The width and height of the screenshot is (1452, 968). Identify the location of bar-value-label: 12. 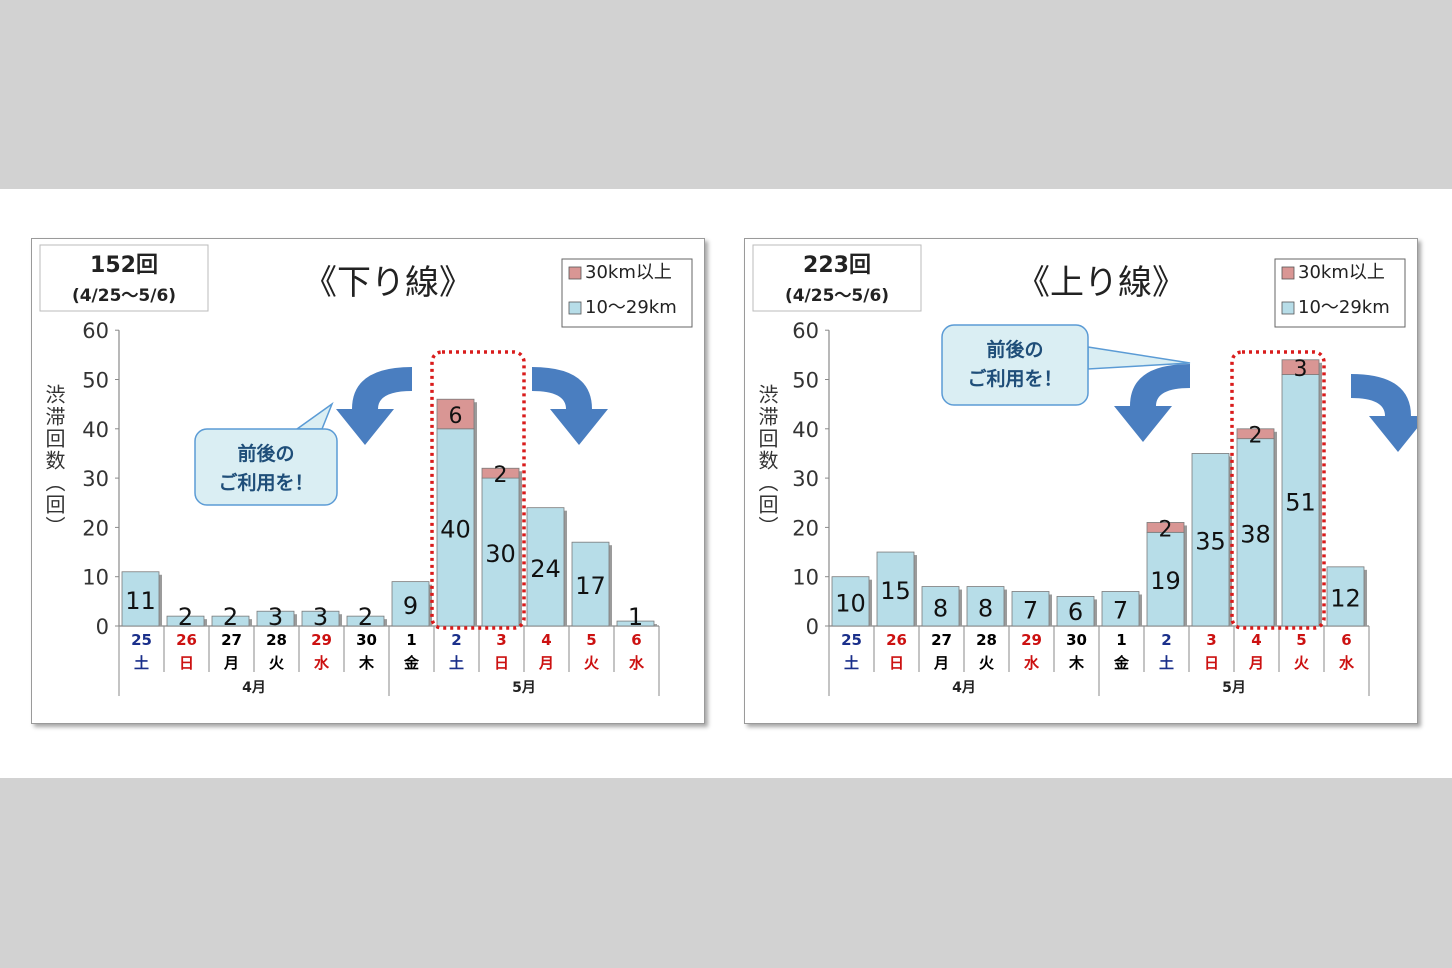
(1345, 598).